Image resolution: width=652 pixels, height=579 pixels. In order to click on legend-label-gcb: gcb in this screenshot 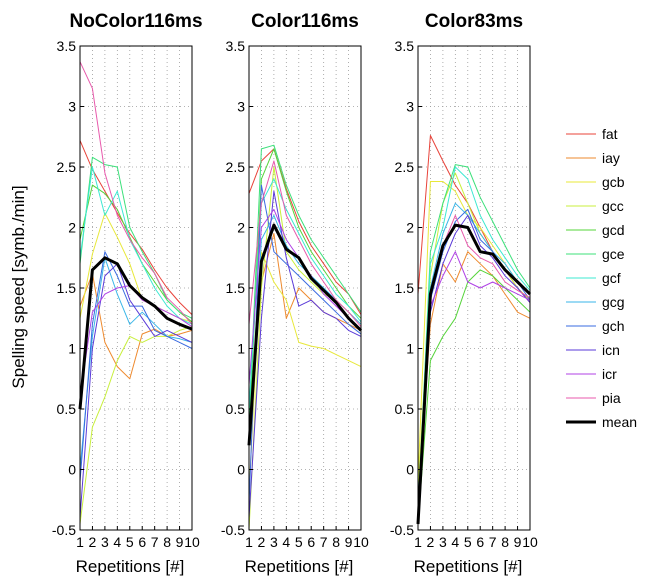, I will do `click(613, 182)`.